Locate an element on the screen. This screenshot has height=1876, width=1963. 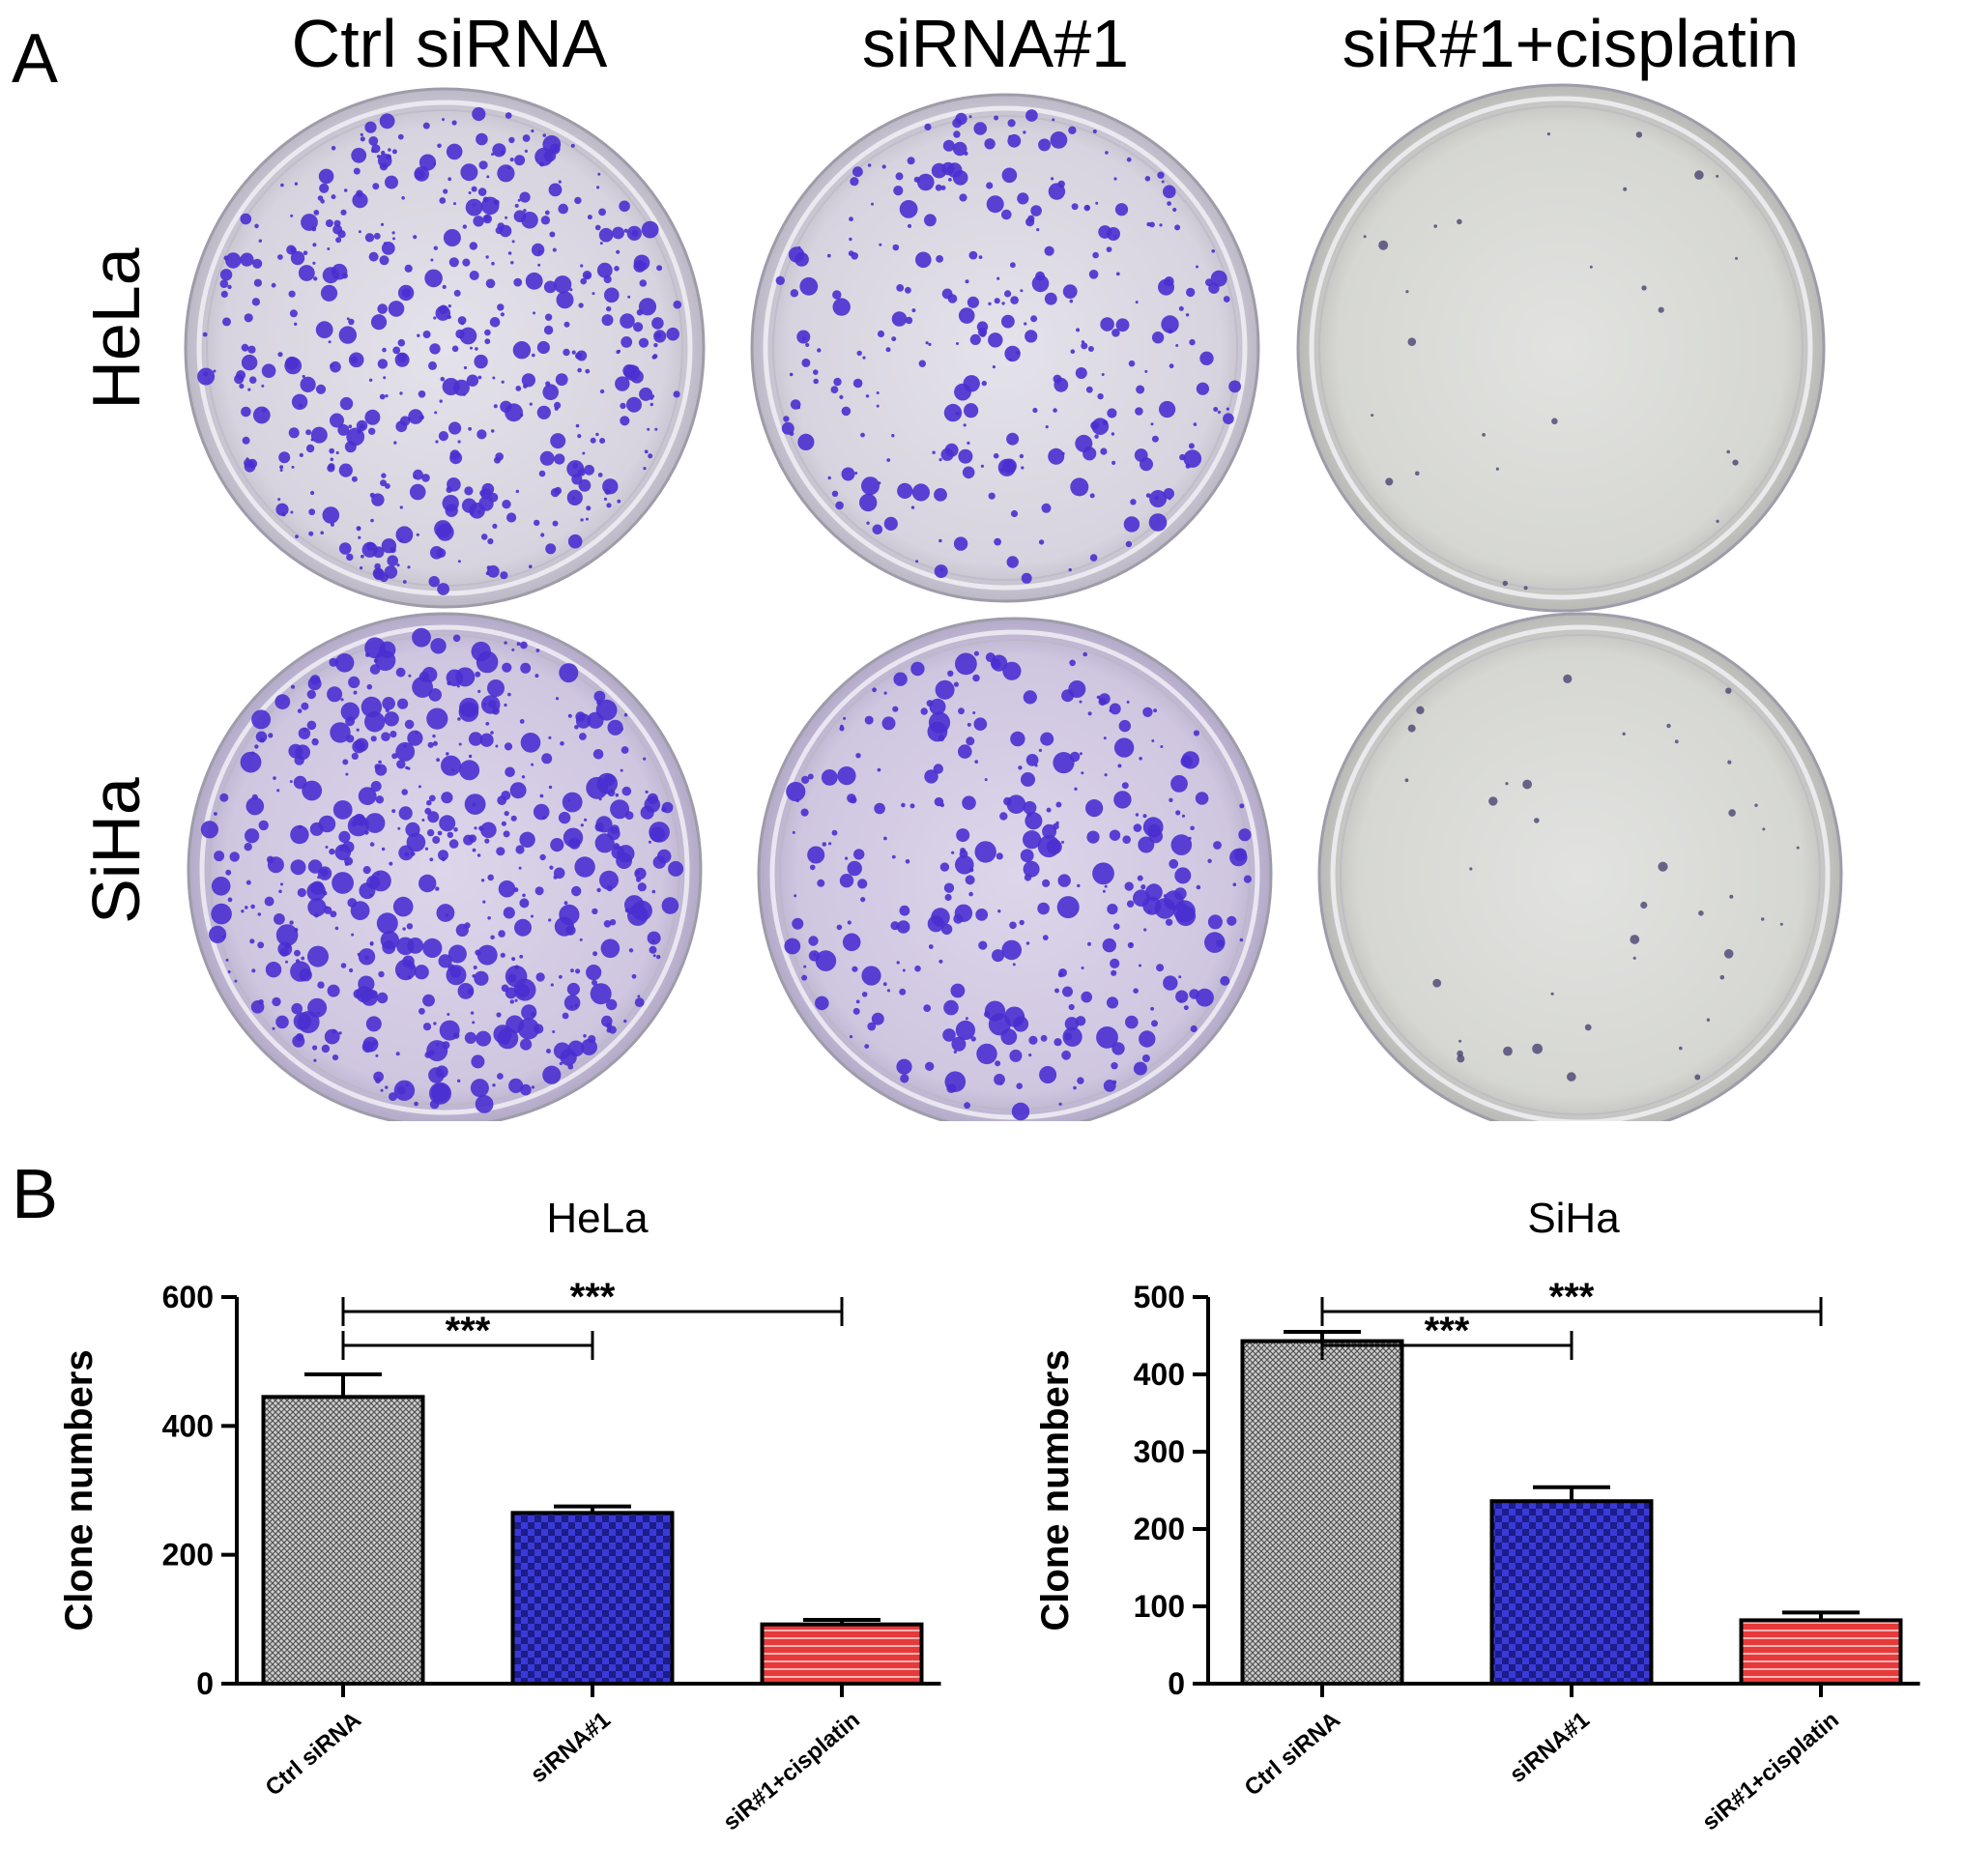
y-tick-label: 500 is located at coordinates (1159, 1297).